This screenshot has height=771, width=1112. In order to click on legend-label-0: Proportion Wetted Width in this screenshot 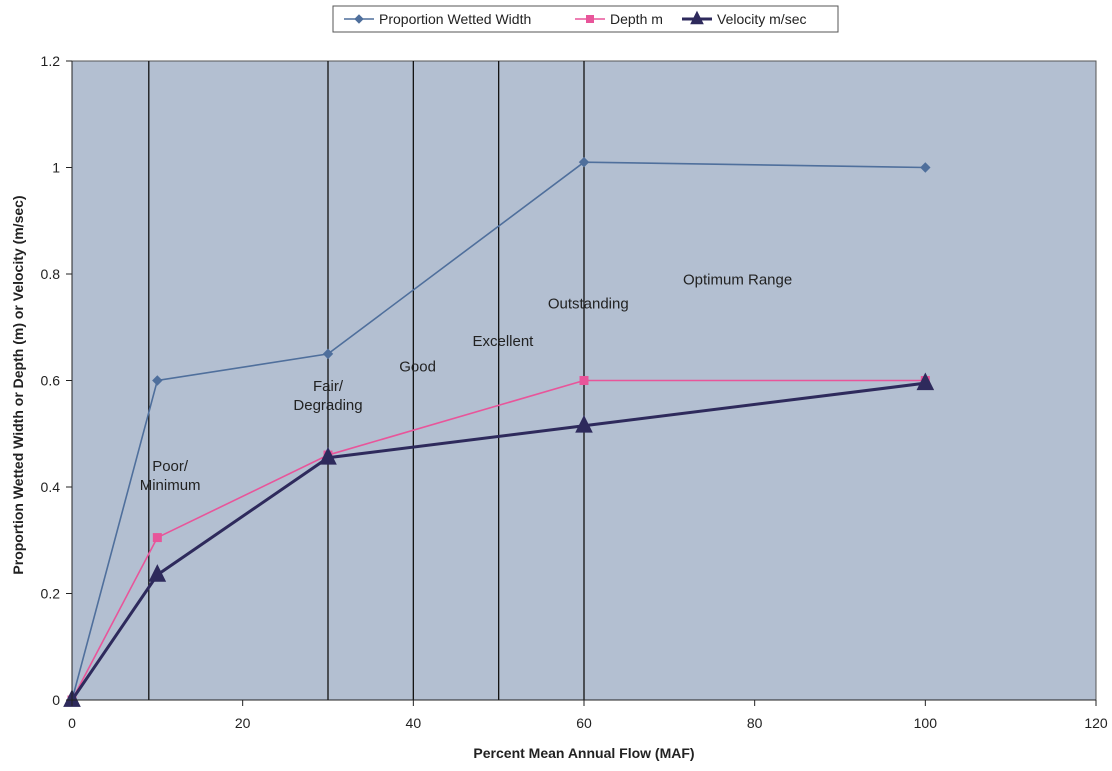, I will do `click(455, 19)`.